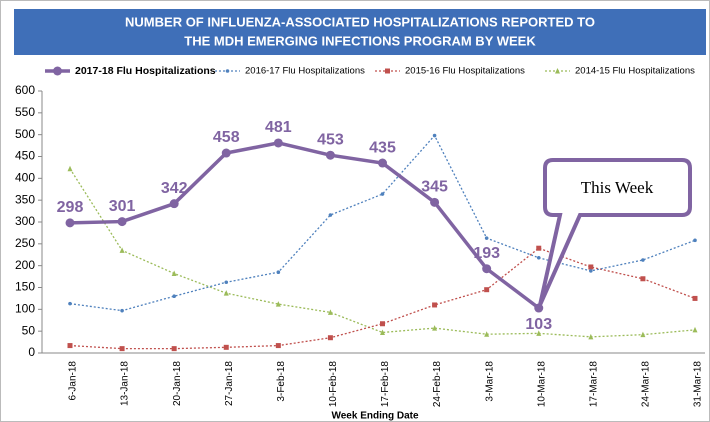 This screenshot has width=710, height=422. What do you see at coordinates (360, 32) in the screenshot?
I see `title-banner` at bounding box center [360, 32].